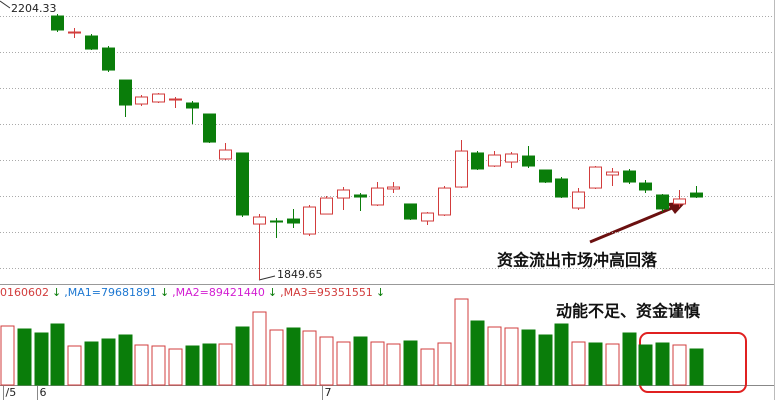  Describe the element at coordinates (218, 292) in the screenshot. I see `legend-label: ,MA2=89421440` at that location.